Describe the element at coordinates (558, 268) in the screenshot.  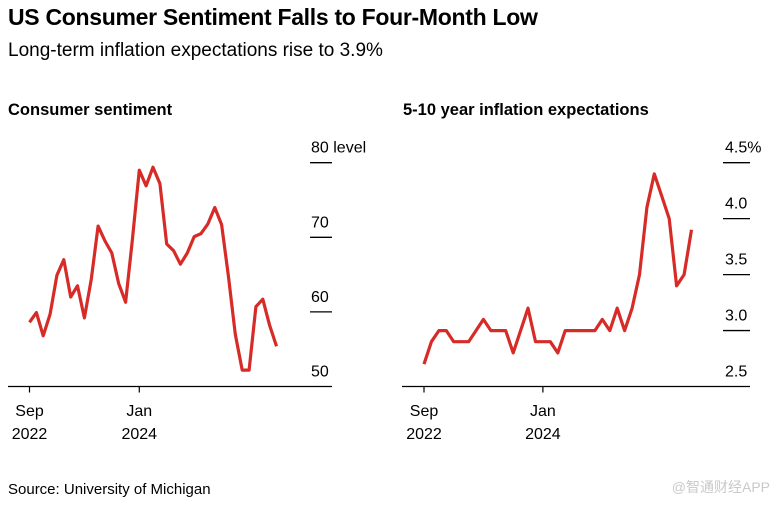
I see `inflation-series-line` at that location.